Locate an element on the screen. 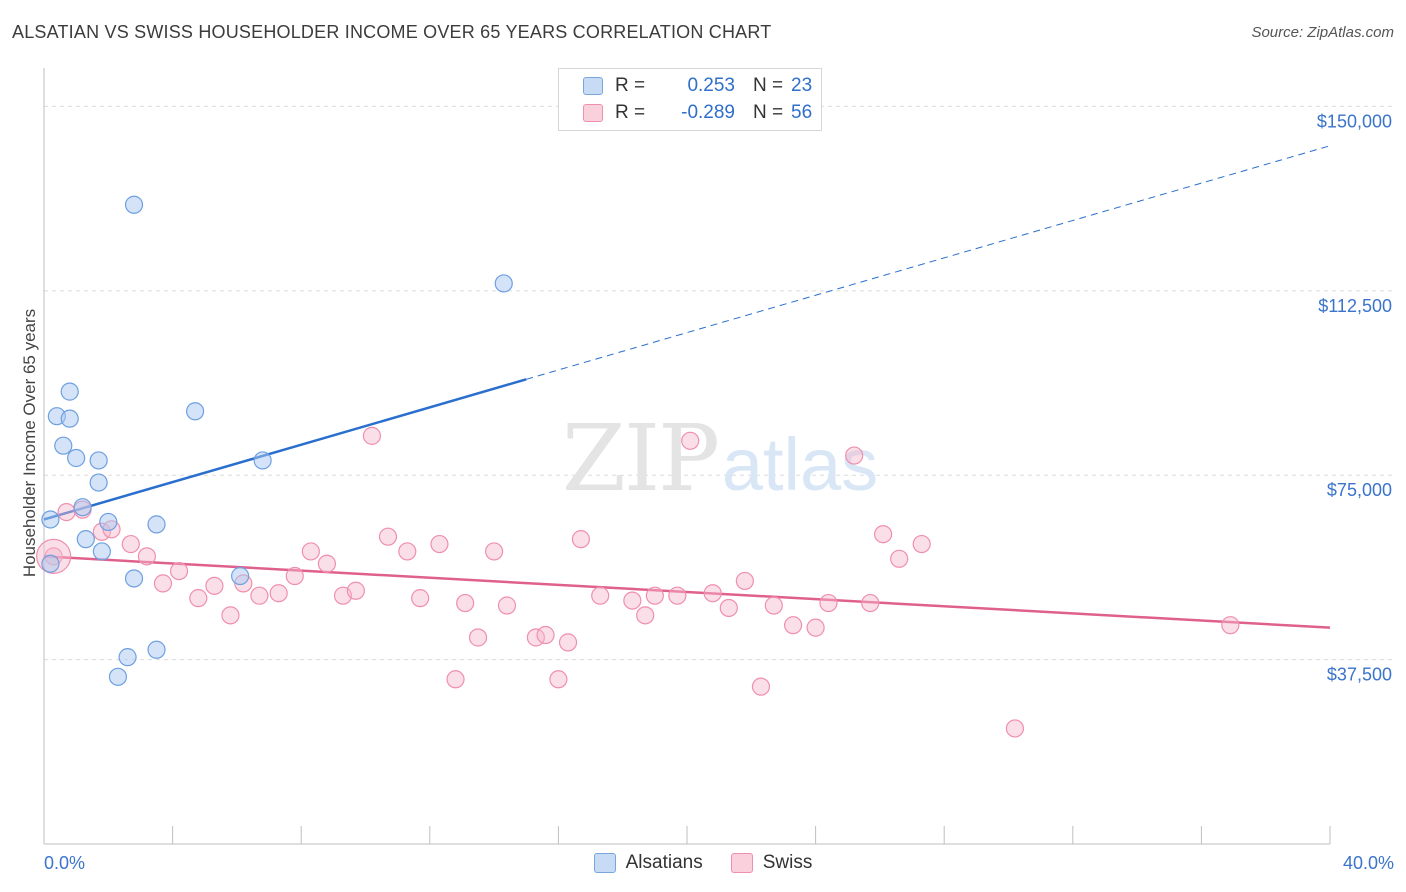 Image resolution: width=1406 pixels, height=892 pixels. y-tick-label: $37,500 is located at coordinates (1359, 675).